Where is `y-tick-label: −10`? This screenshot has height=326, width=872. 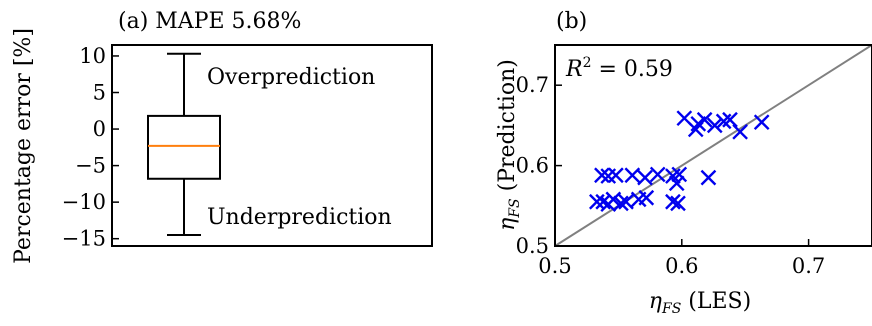
y-tick-label: −10 is located at coordinates (84, 202).